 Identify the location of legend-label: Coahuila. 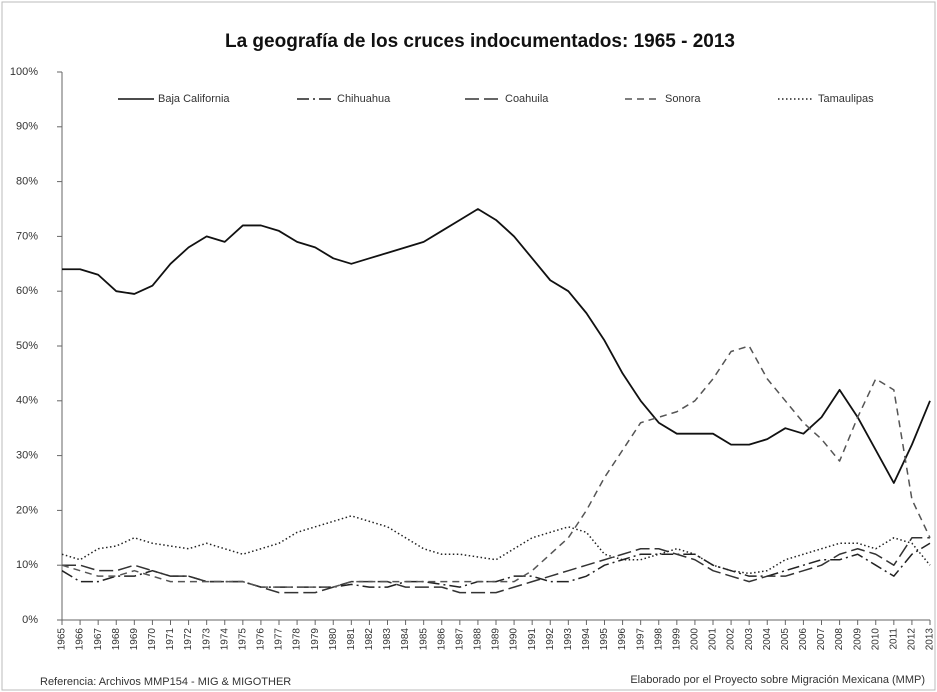
(527, 99).